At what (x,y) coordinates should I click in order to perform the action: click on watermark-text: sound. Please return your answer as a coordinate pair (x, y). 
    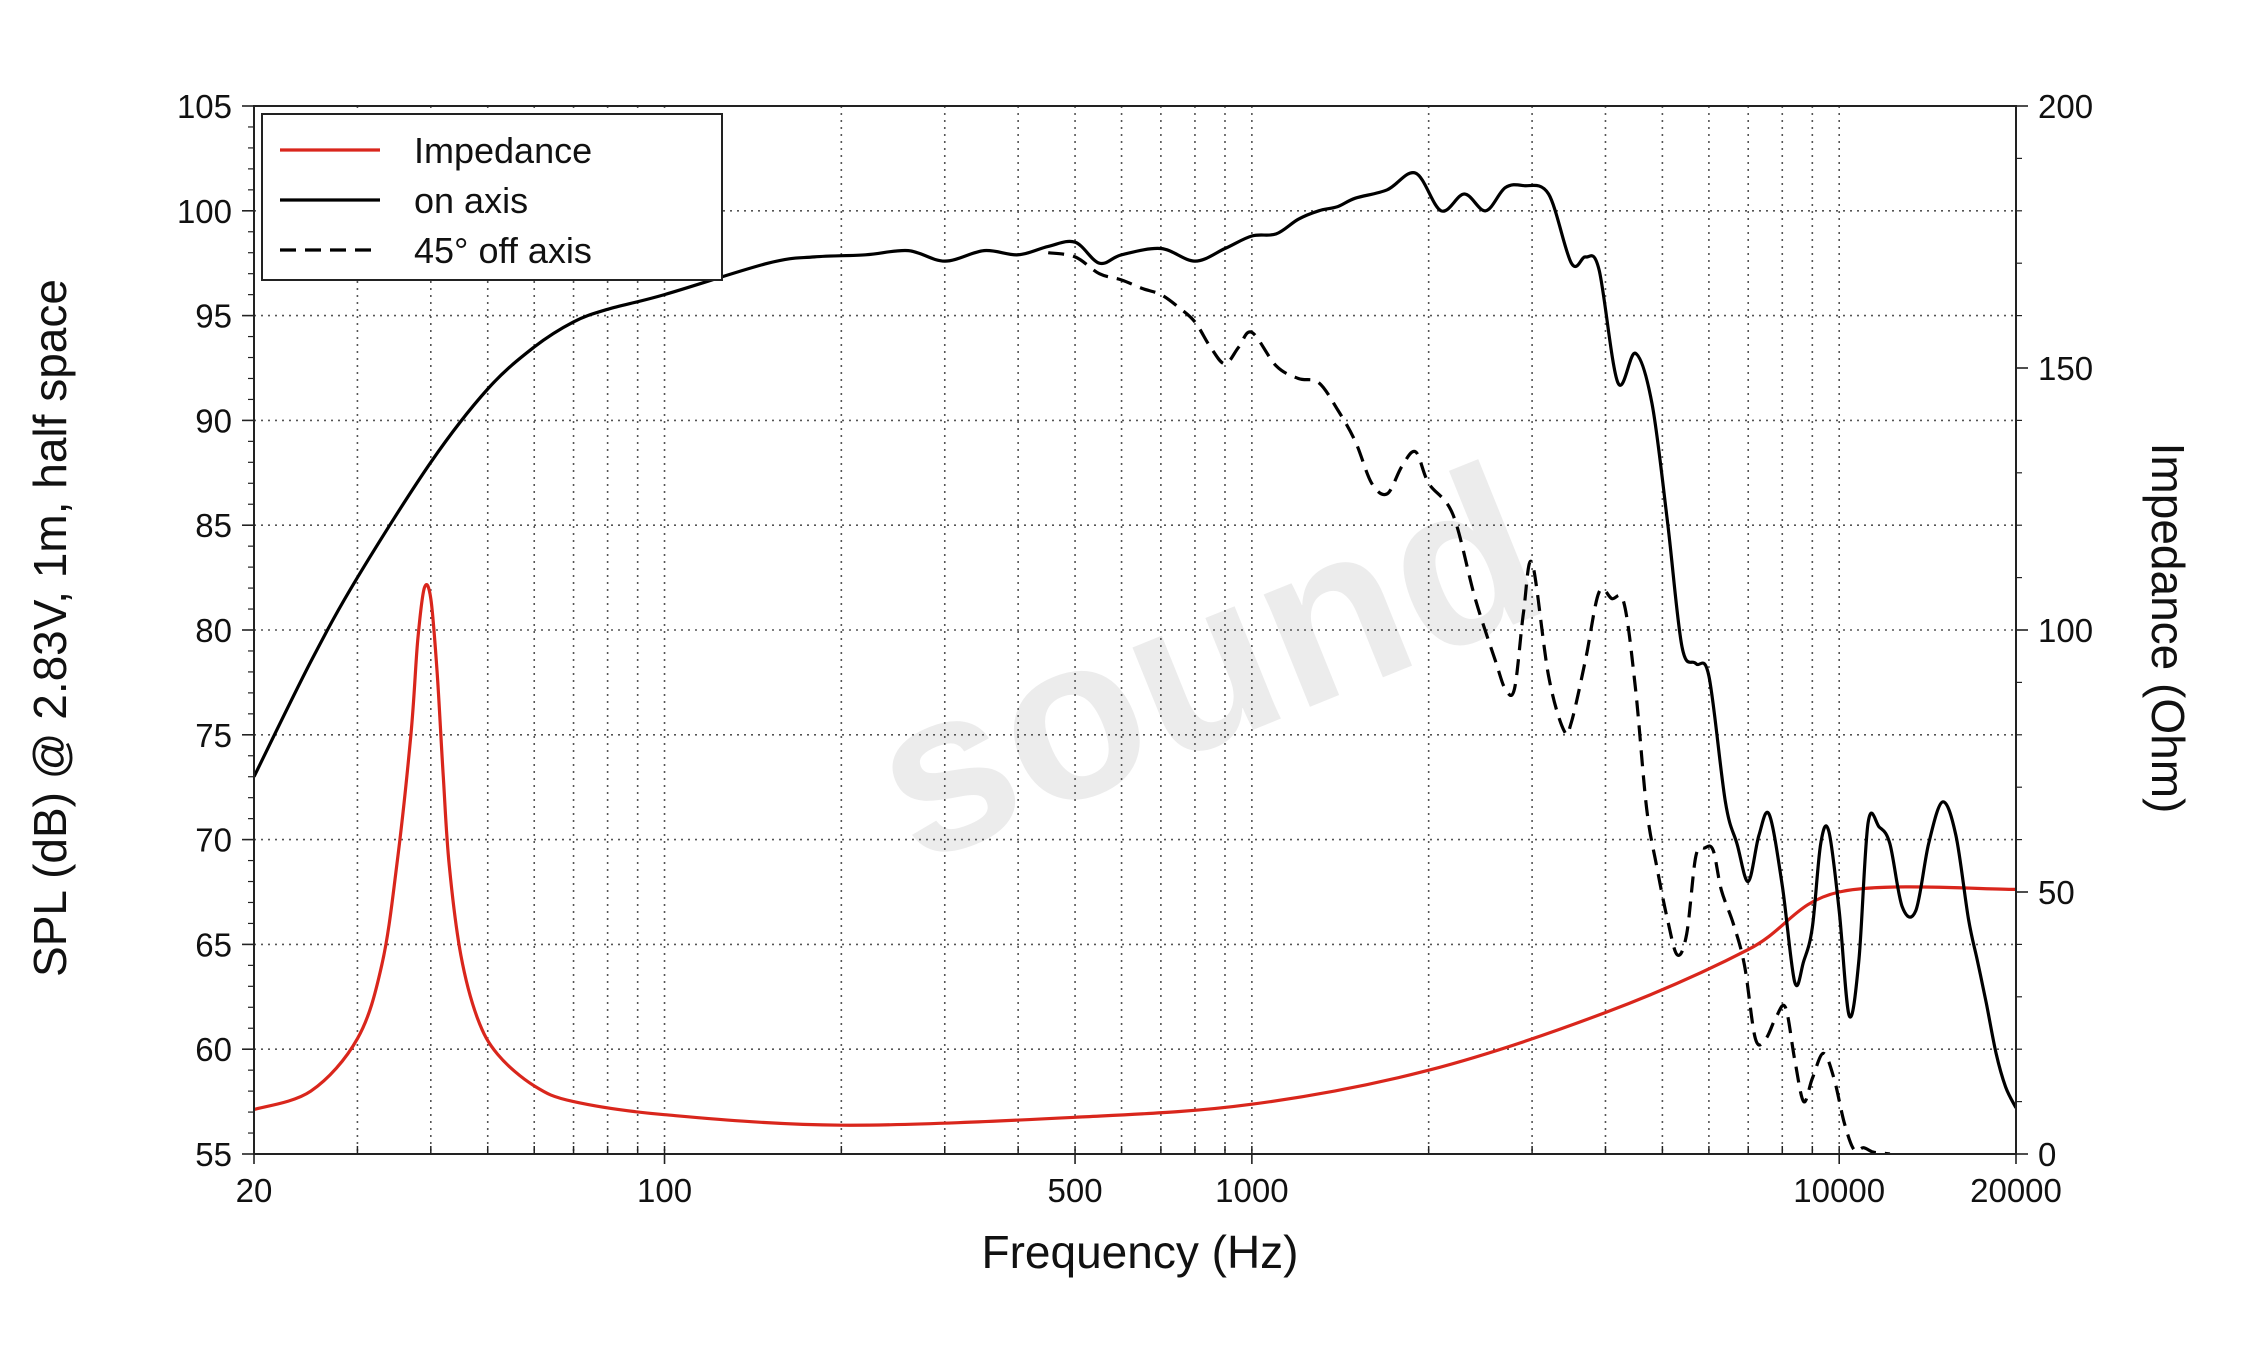
    Looking at the image, I should click on (1206, 663).